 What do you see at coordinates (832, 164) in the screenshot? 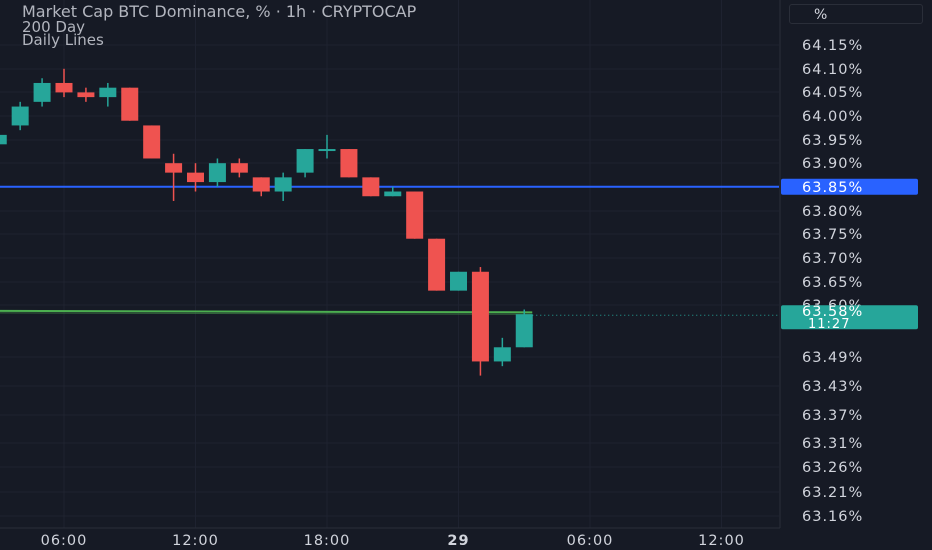
I see `price-tick-label: 63.90%` at bounding box center [832, 164].